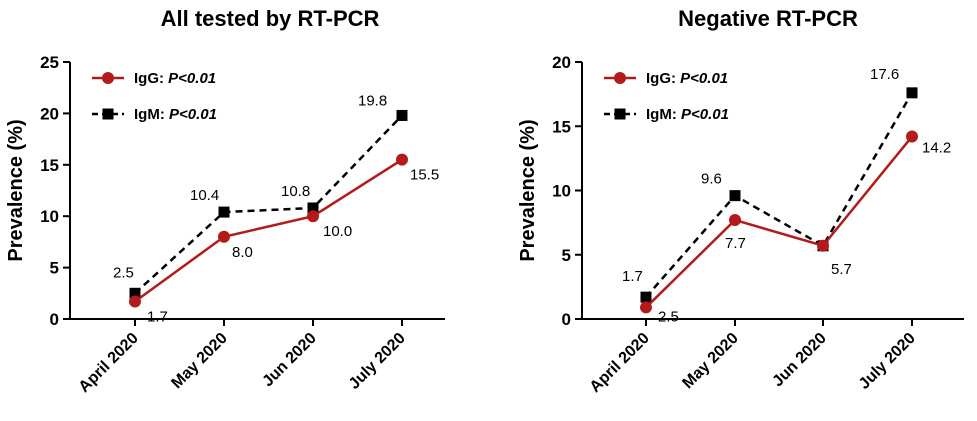  Describe the element at coordinates (711, 179) in the screenshot. I see `data-label-igm: 9.6` at that location.